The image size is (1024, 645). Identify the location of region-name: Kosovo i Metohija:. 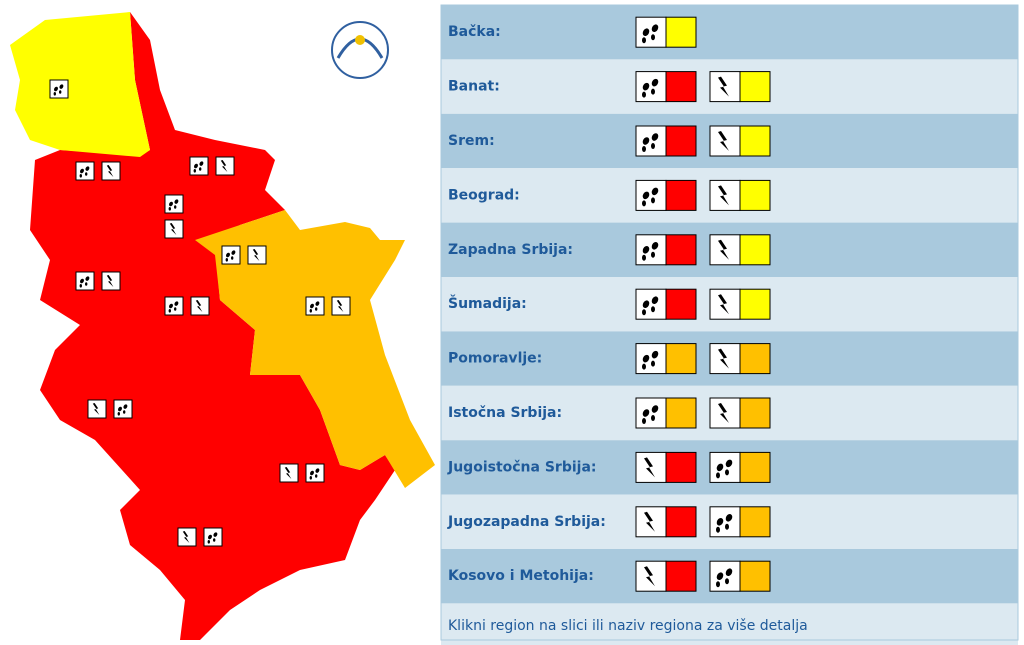
(521, 576).